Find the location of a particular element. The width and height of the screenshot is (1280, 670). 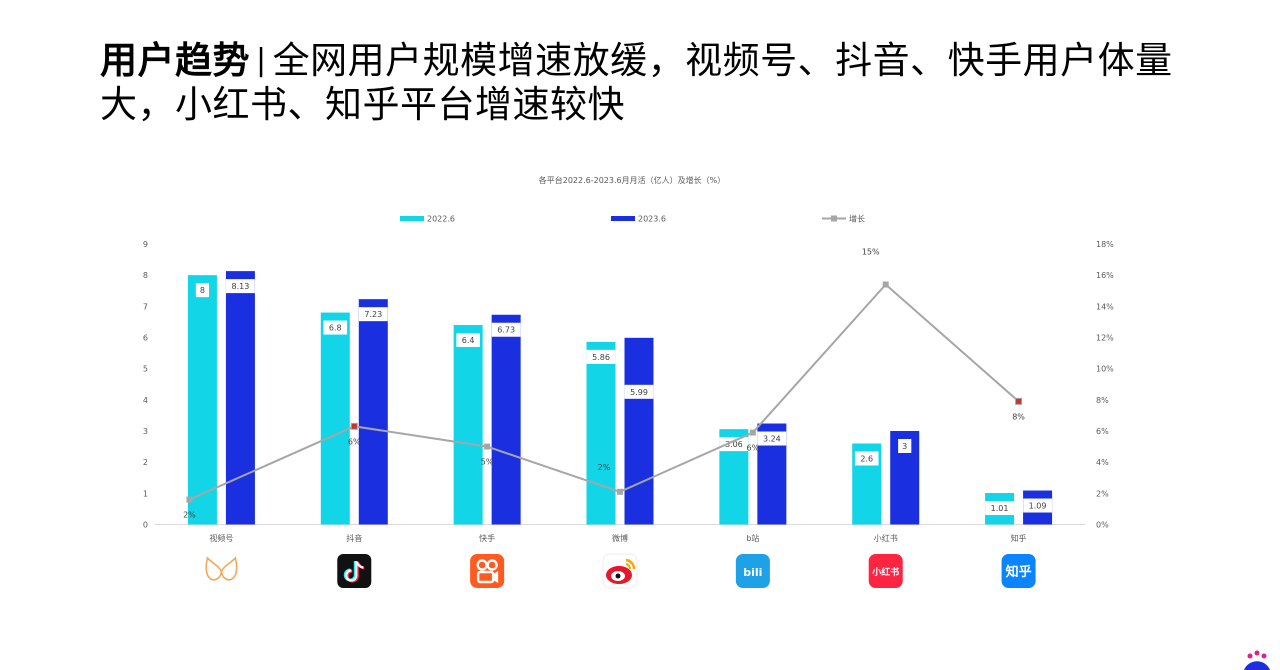

legend-label: 增长 is located at coordinates (857, 219).